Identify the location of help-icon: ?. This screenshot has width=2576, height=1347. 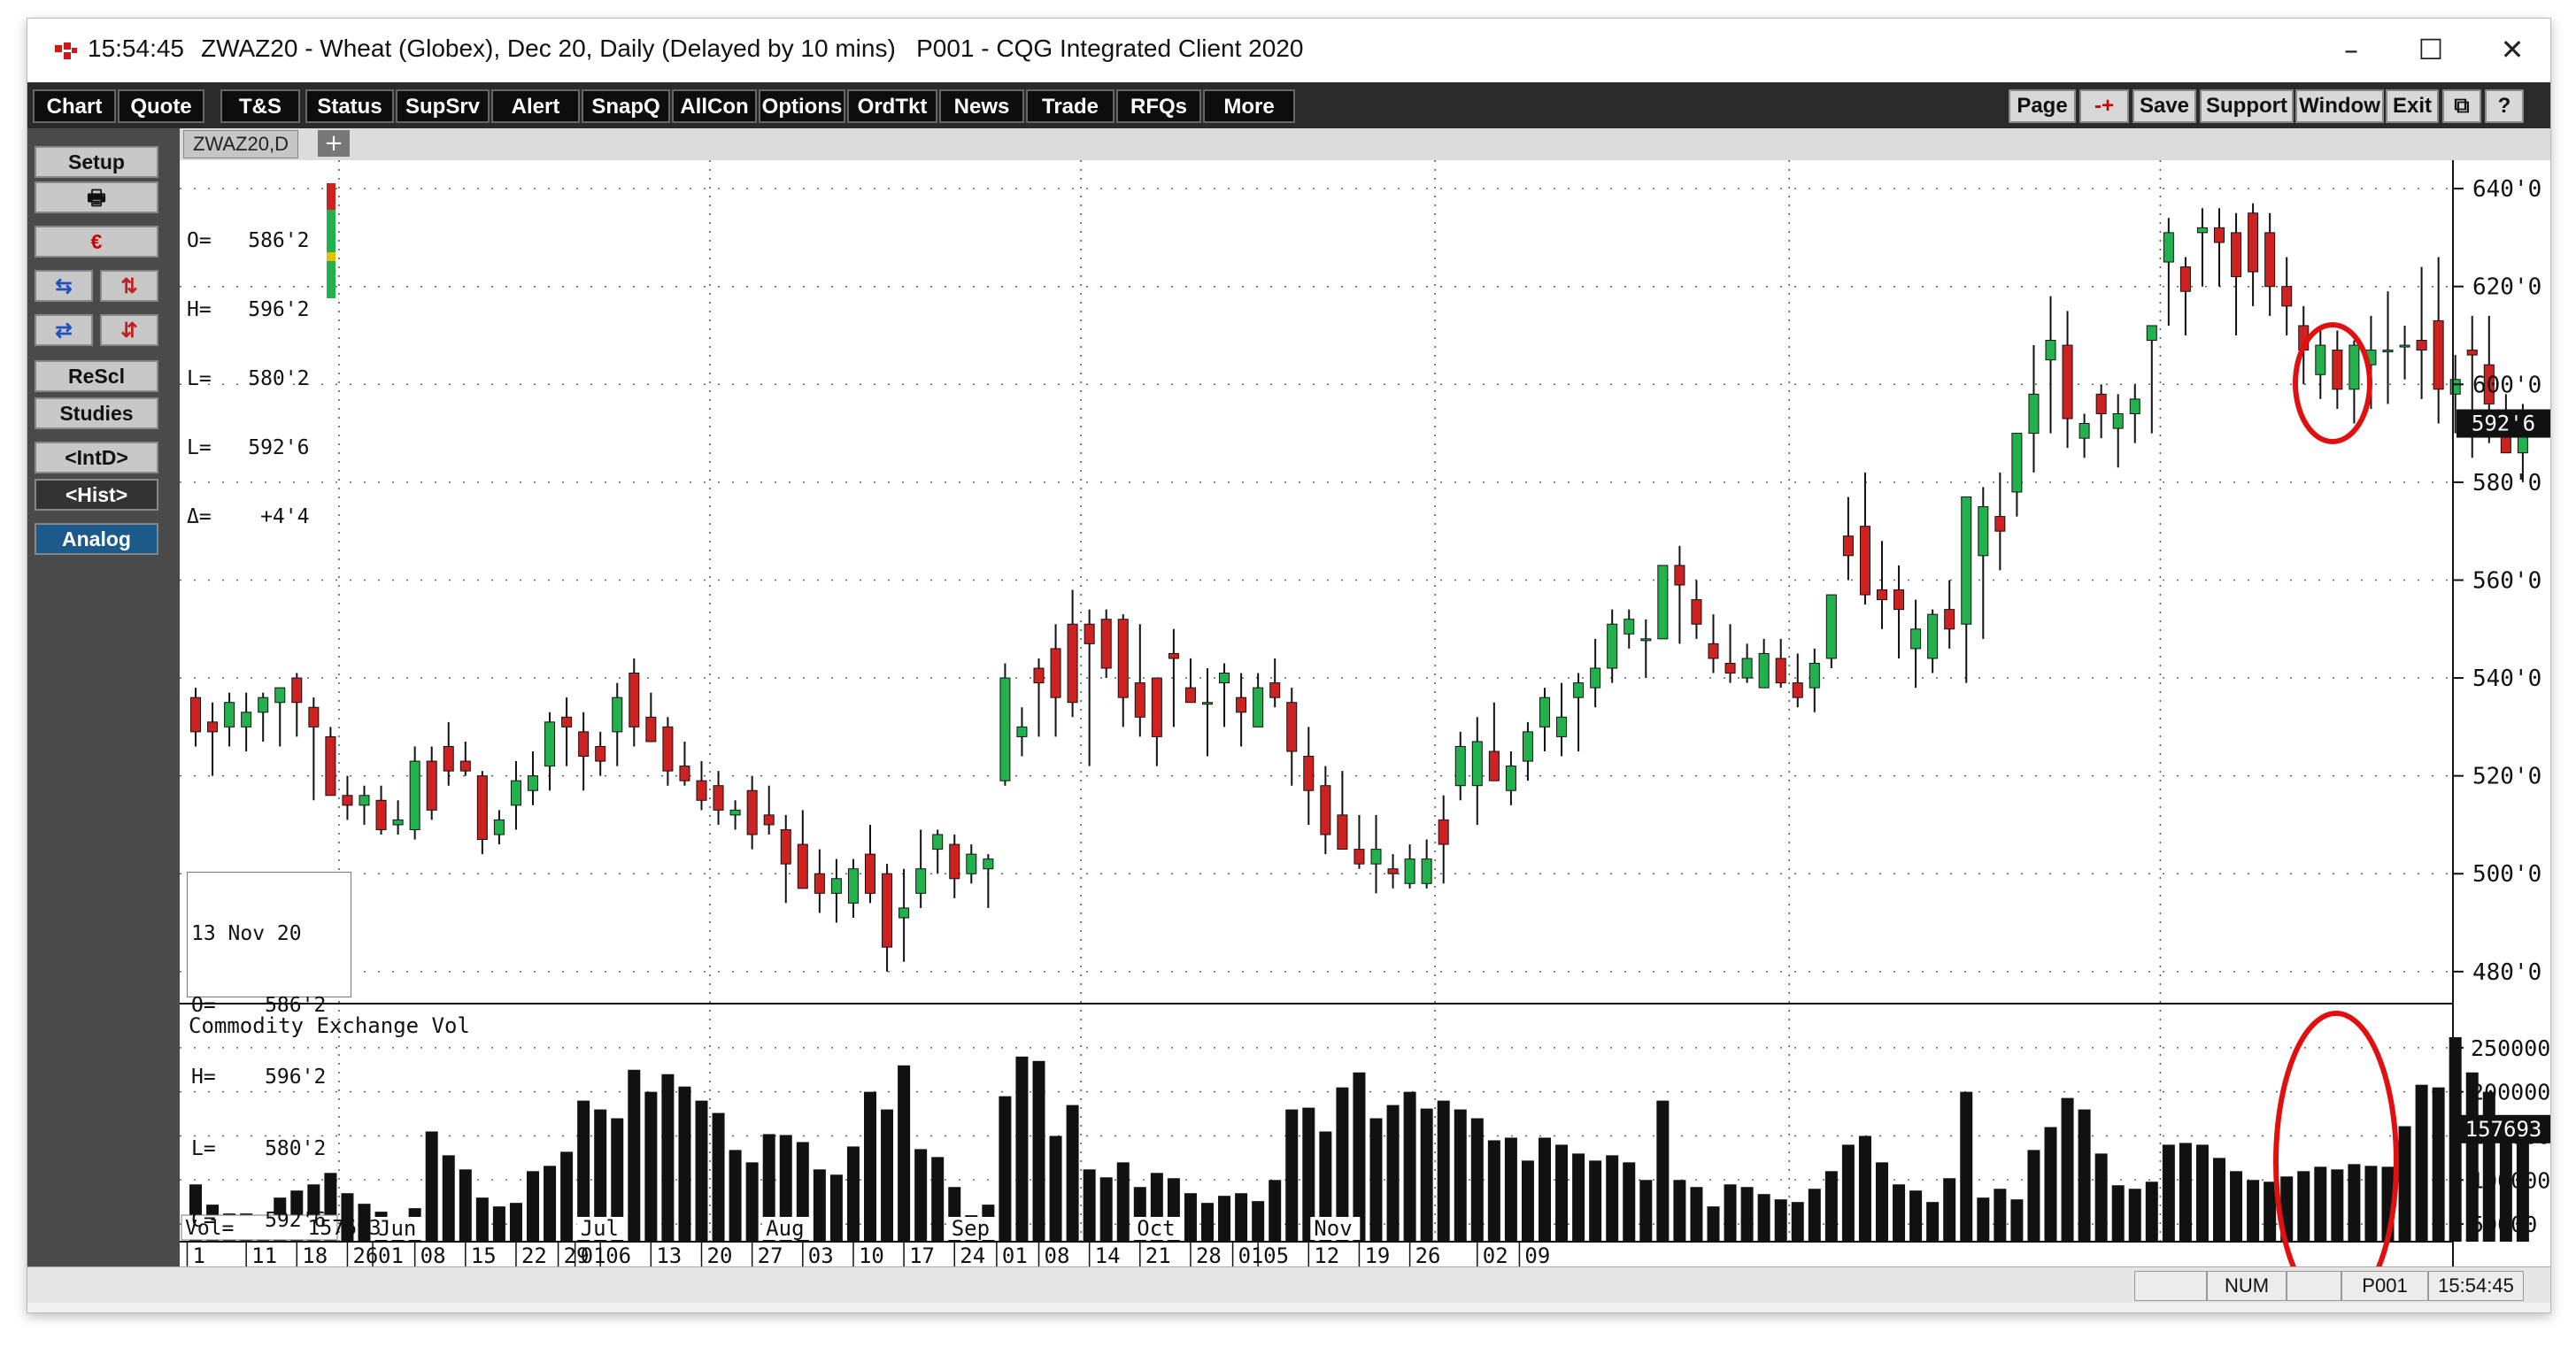
(2504, 106).